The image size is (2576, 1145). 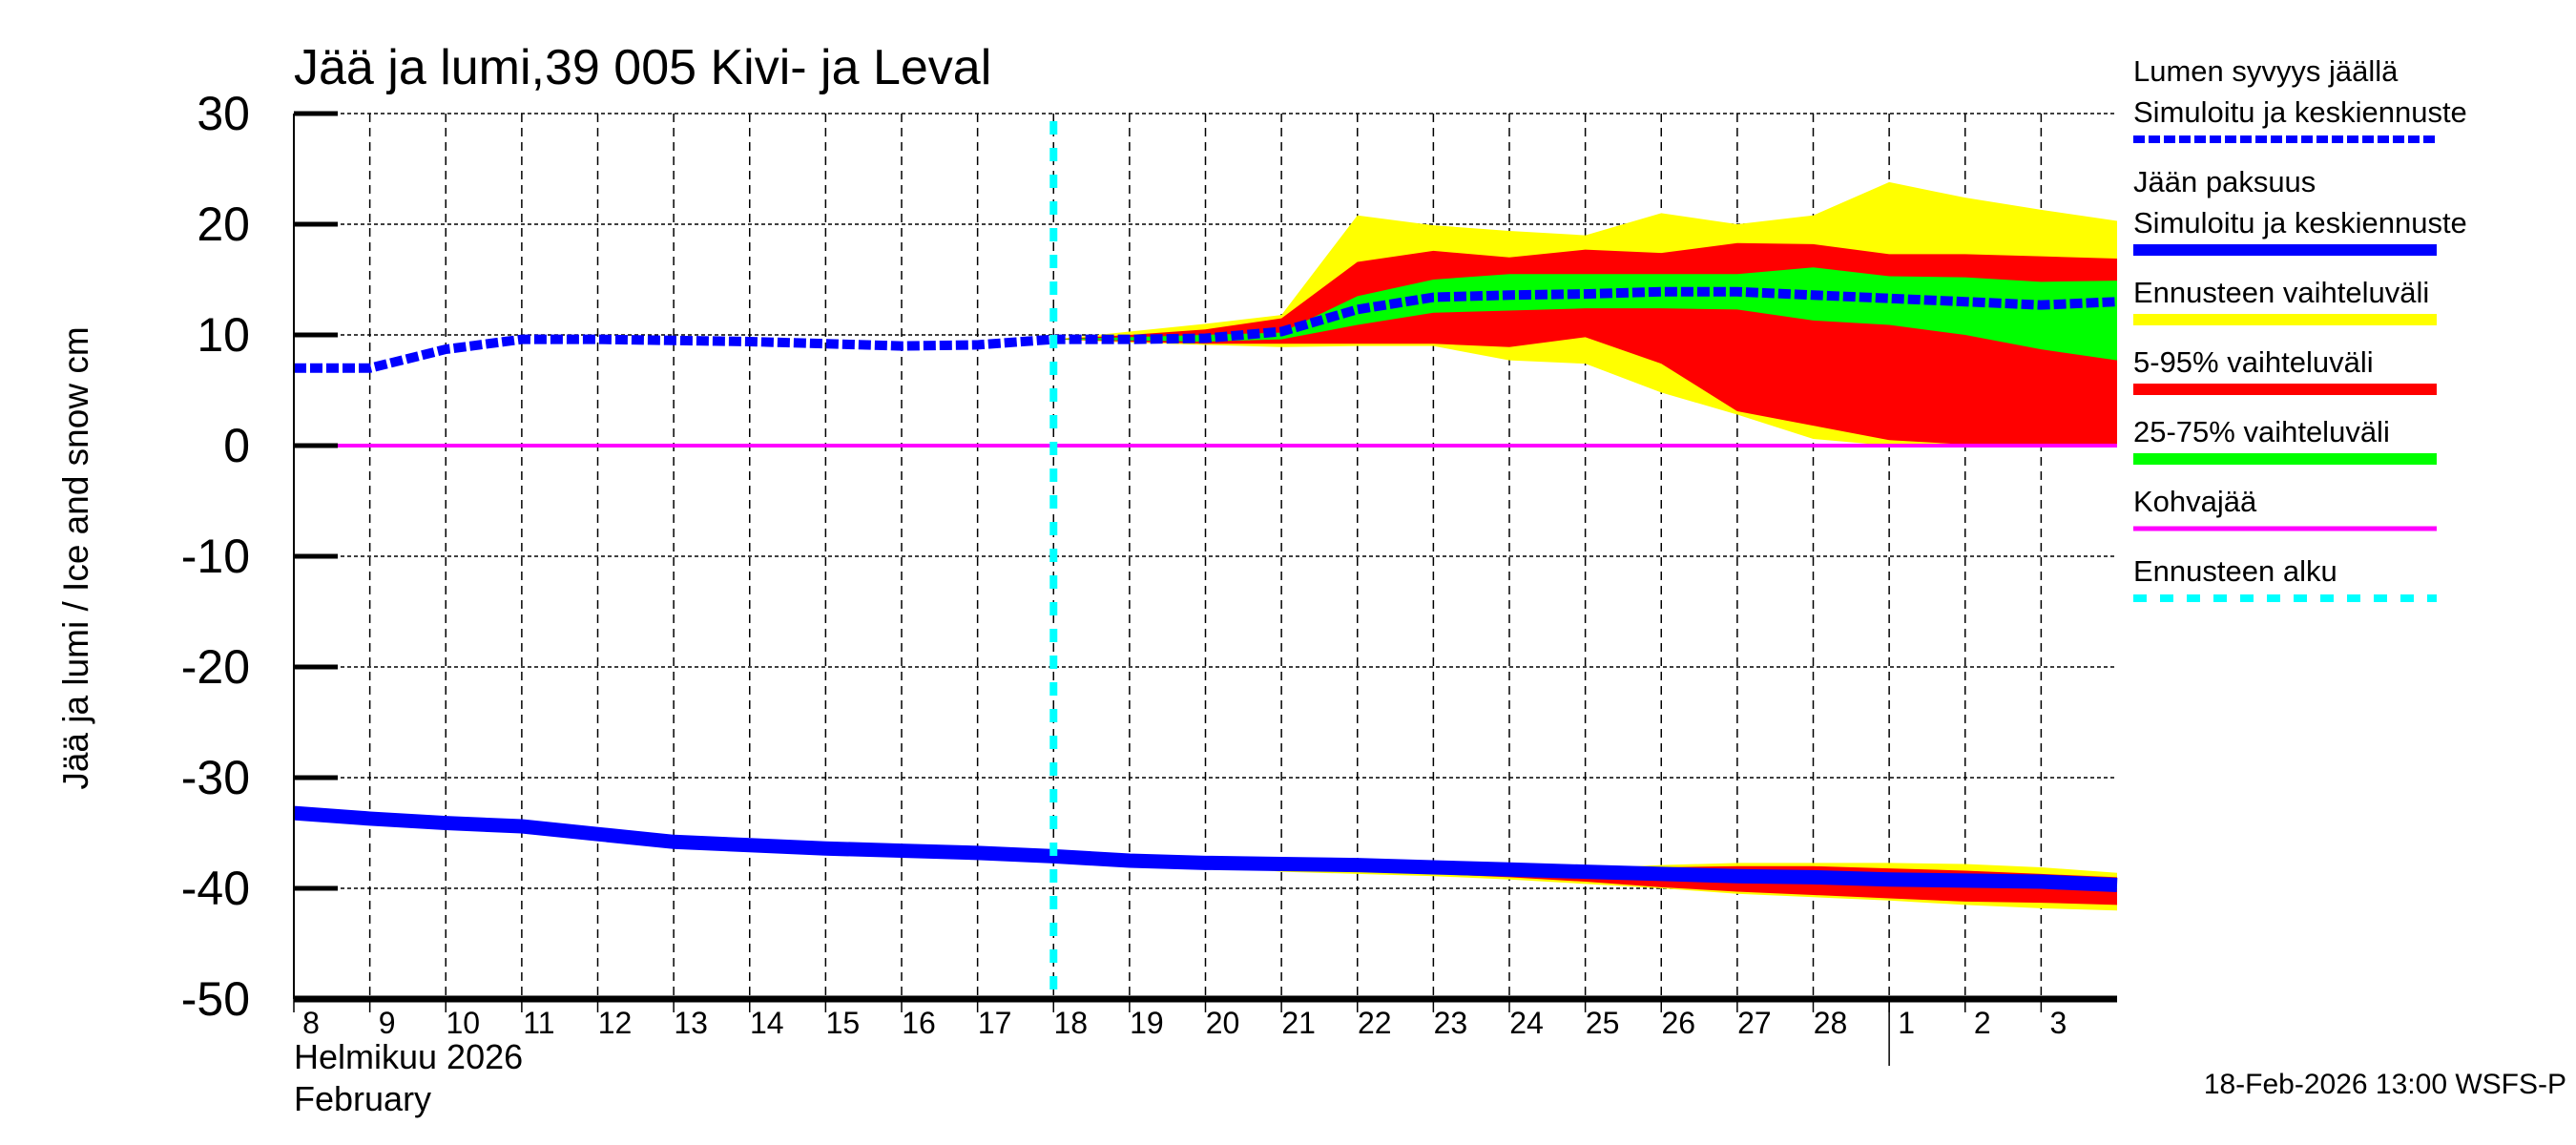 I want to click on legend-label: Ennusteen alku, so click(x=2235, y=571).